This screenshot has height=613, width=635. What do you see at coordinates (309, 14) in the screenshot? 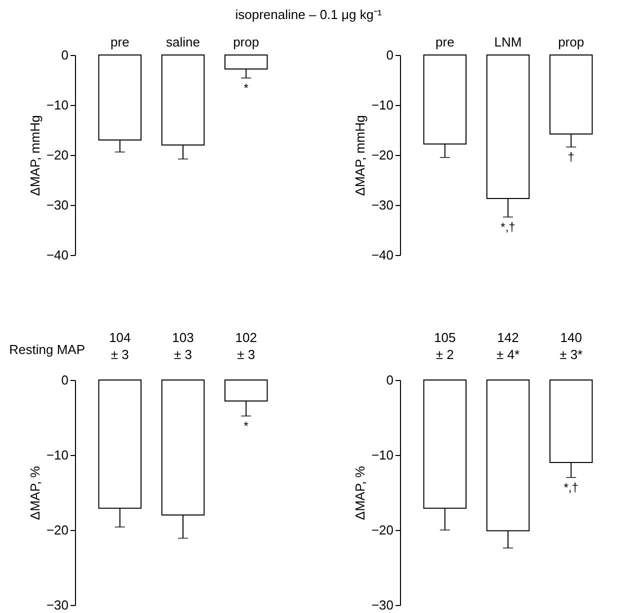
I see `text: isoprenaline – 0.1 μg kg⁻¹` at bounding box center [309, 14].